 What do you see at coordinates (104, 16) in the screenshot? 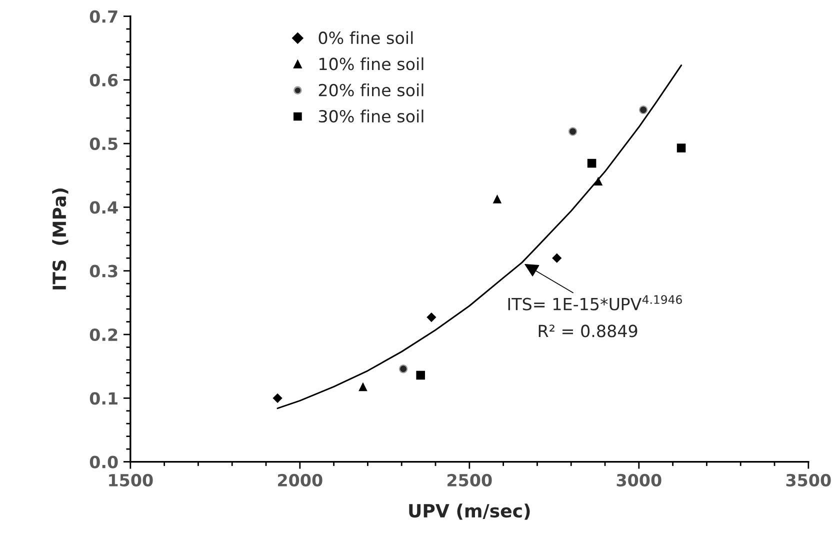
I see `y-tick-label: 0.7` at bounding box center [104, 16].